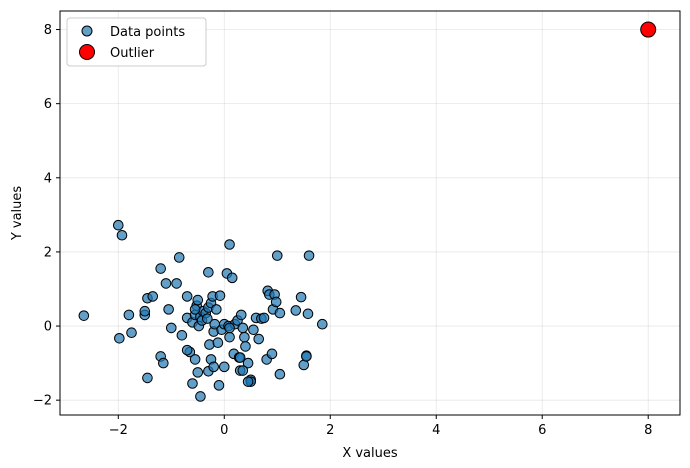  I want to click on y-tick-label: 0, so click(48, 327).